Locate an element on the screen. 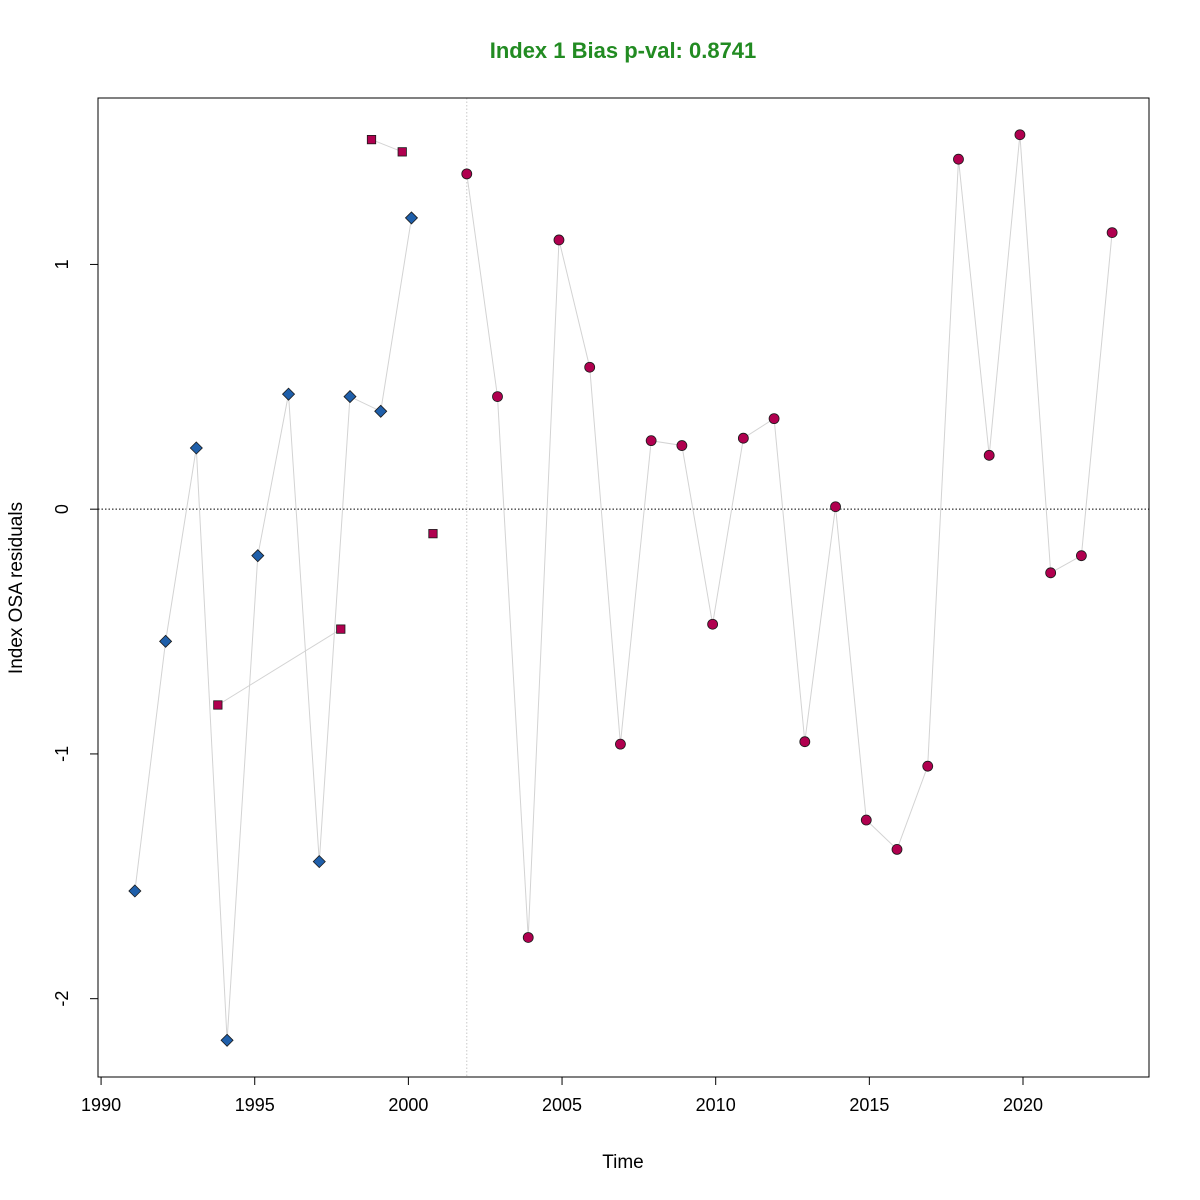  x-tick-label: 2015 is located at coordinates (869, 1105).